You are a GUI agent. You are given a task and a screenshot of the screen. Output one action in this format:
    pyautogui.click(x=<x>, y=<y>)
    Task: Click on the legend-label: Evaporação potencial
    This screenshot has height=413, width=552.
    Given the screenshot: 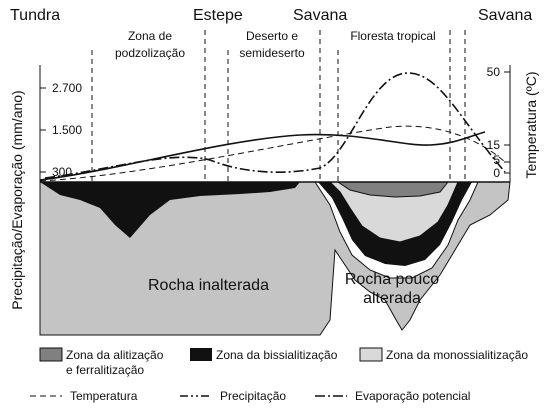 What is the action you would take?
    pyautogui.click(x=412, y=396)
    